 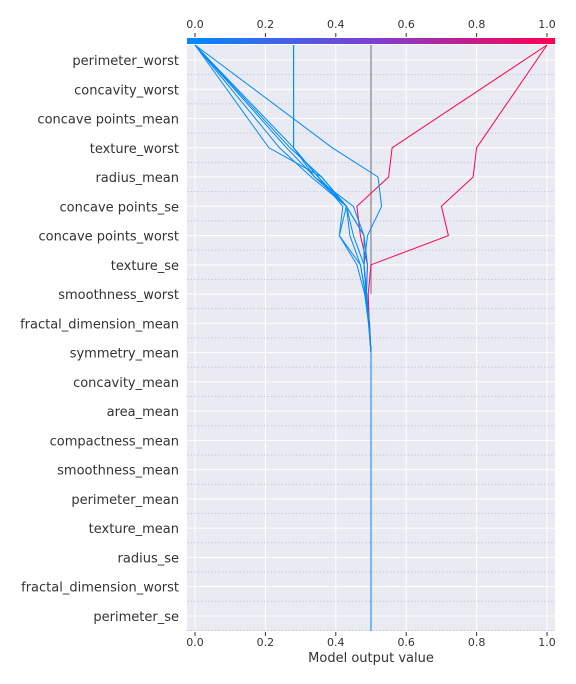 I want to click on feature-label: symmetry_mean, so click(x=124, y=354).